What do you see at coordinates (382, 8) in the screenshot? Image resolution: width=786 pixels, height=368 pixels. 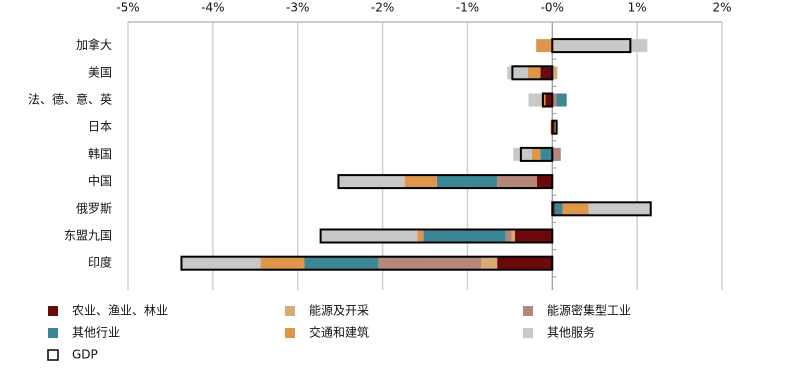 I see `x-tick-label: -2%` at bounding box center [382, 8].